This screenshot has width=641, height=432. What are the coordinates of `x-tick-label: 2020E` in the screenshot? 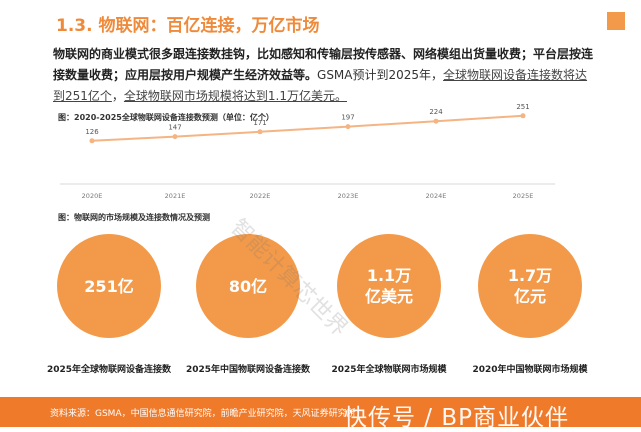 It's located at (92, 196).